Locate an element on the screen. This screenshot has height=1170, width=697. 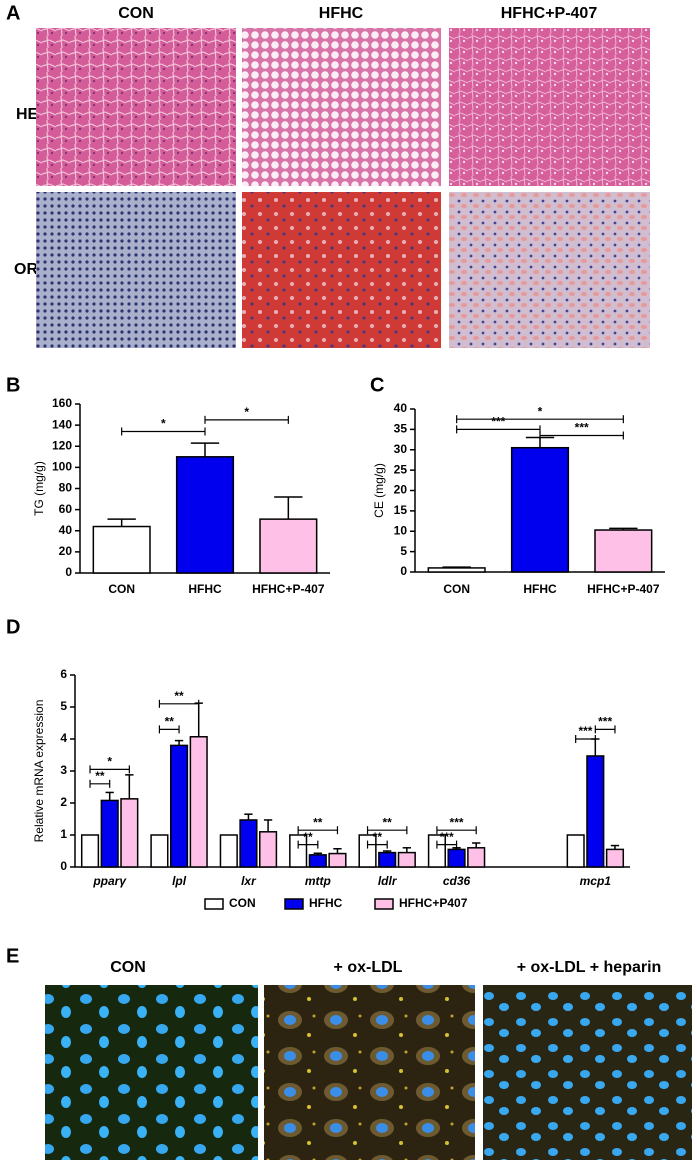
x-tick-label: pparγ is located at coordinates (109, 881).